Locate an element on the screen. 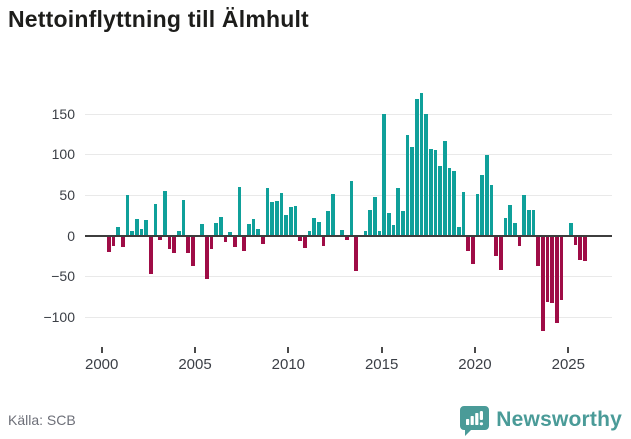  y-axis-label: 50 is located at coordinates (67, 194).